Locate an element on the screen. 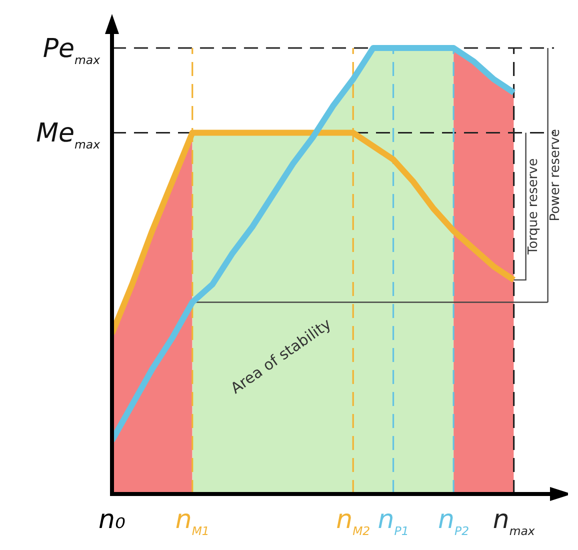 The height and width of the screenshot is (550, 578). annotation: Torque reserve is located at coordinates (533, 207).